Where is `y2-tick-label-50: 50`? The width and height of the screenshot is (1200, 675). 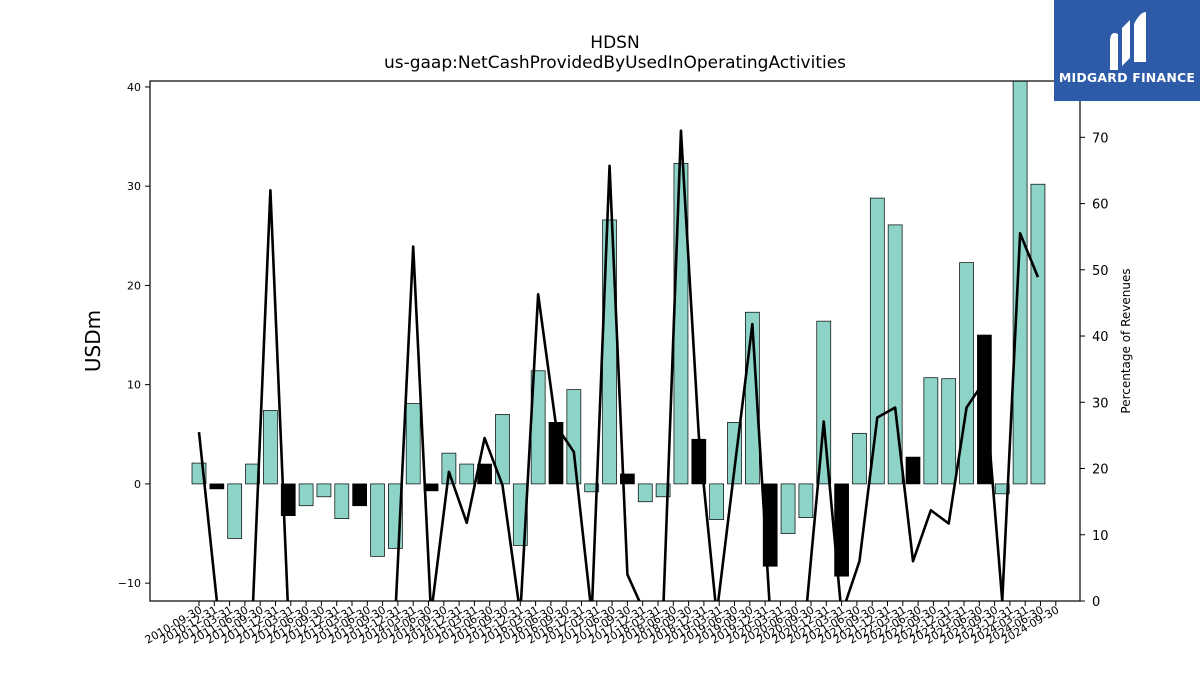 y2-tick-label-50: 50 is located at coordinates (1100, 271).